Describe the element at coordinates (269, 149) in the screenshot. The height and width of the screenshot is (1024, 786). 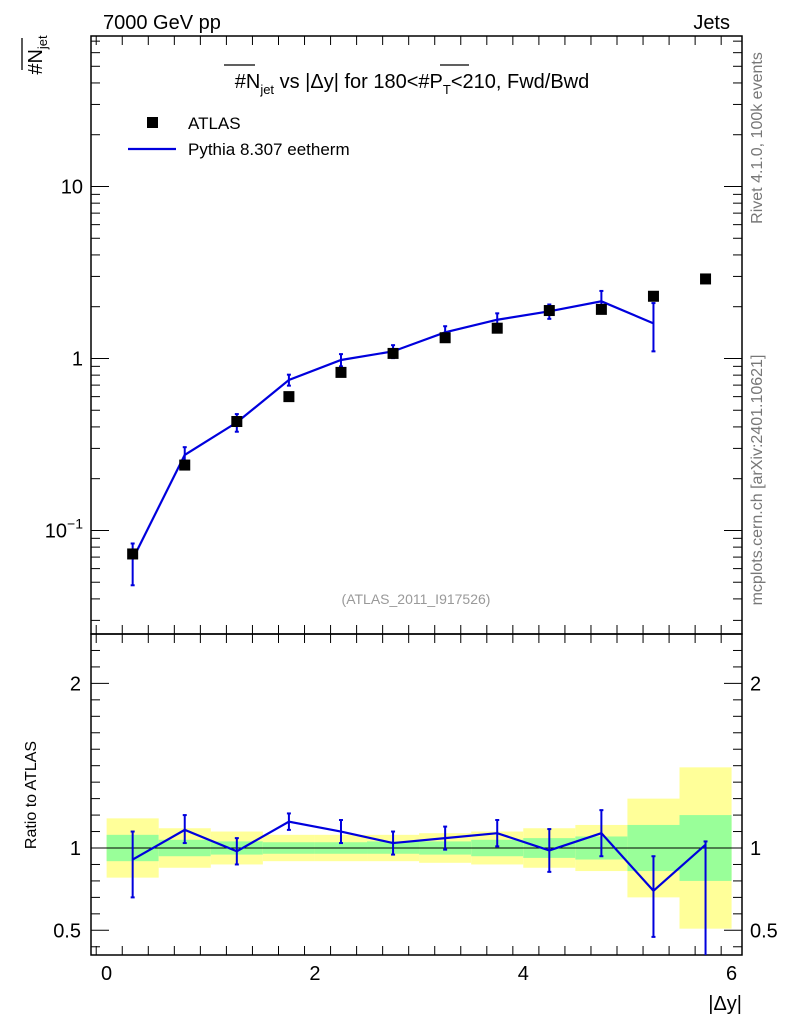
I see `legend-pythia-label: Pythia 8.307 eetherm` at that location.